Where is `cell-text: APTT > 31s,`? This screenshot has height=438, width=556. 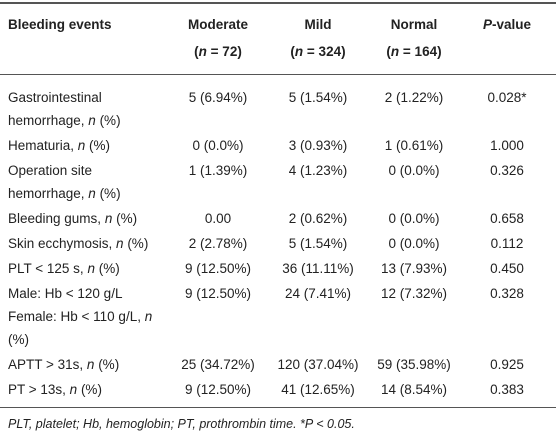
cell-text: APTT > 31s, is located at coordinates (47, 364).